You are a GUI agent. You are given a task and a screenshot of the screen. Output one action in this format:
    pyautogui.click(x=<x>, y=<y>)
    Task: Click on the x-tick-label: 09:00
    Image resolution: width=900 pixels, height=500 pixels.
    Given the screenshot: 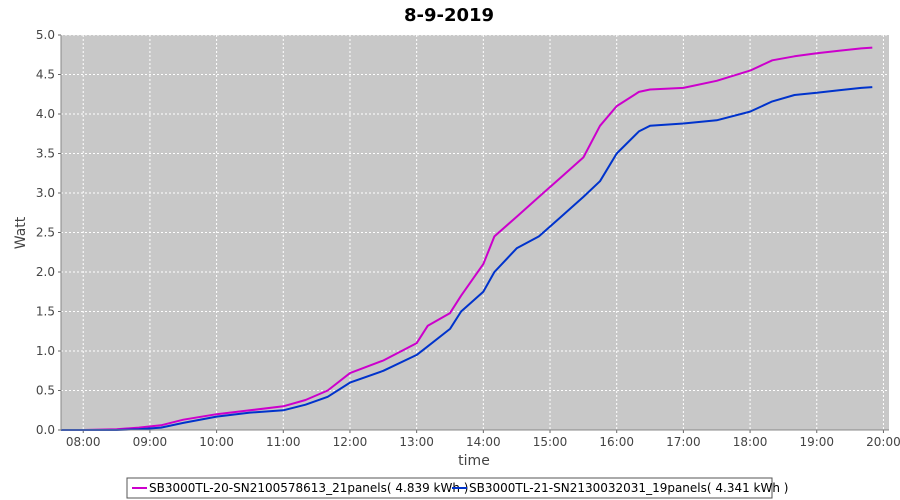 What is the action you would take?
    pyautogui.click(x=150, y=442)
    